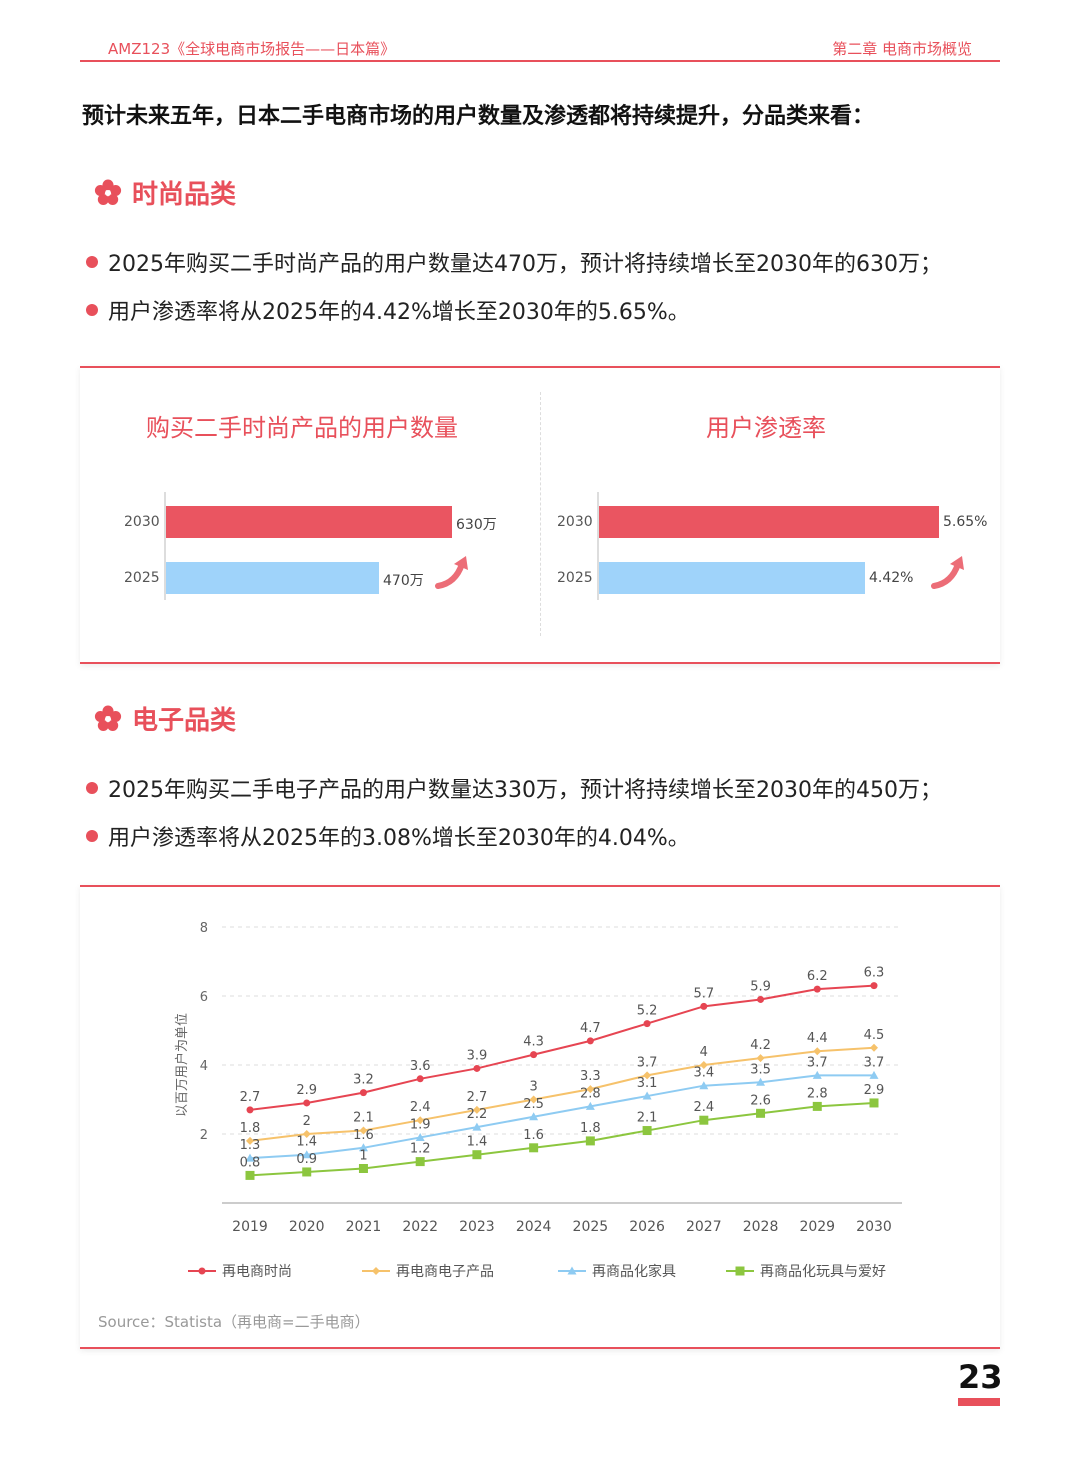  Describe the element at coordinates (874, 1227) in the screenshot. I see `x-tick-label: 2030` at that location.